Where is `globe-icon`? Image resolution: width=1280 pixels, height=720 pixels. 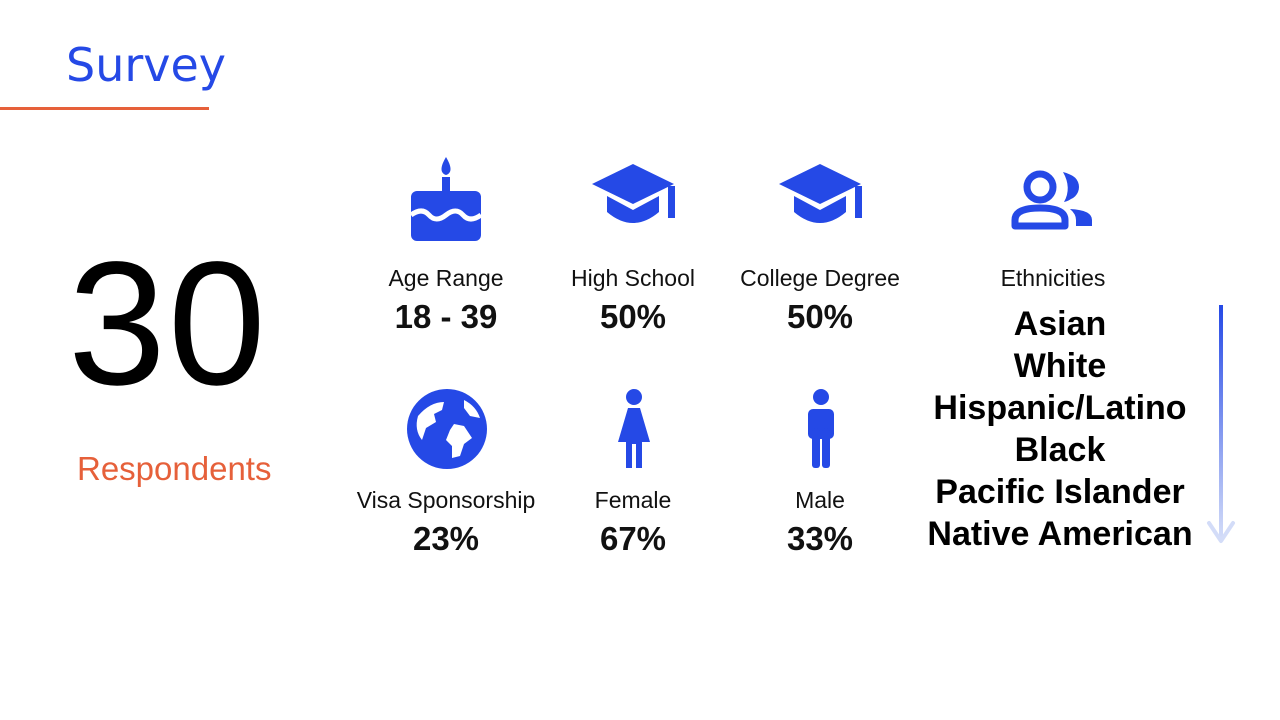 globe-icon is located at coordinates (447, 429).